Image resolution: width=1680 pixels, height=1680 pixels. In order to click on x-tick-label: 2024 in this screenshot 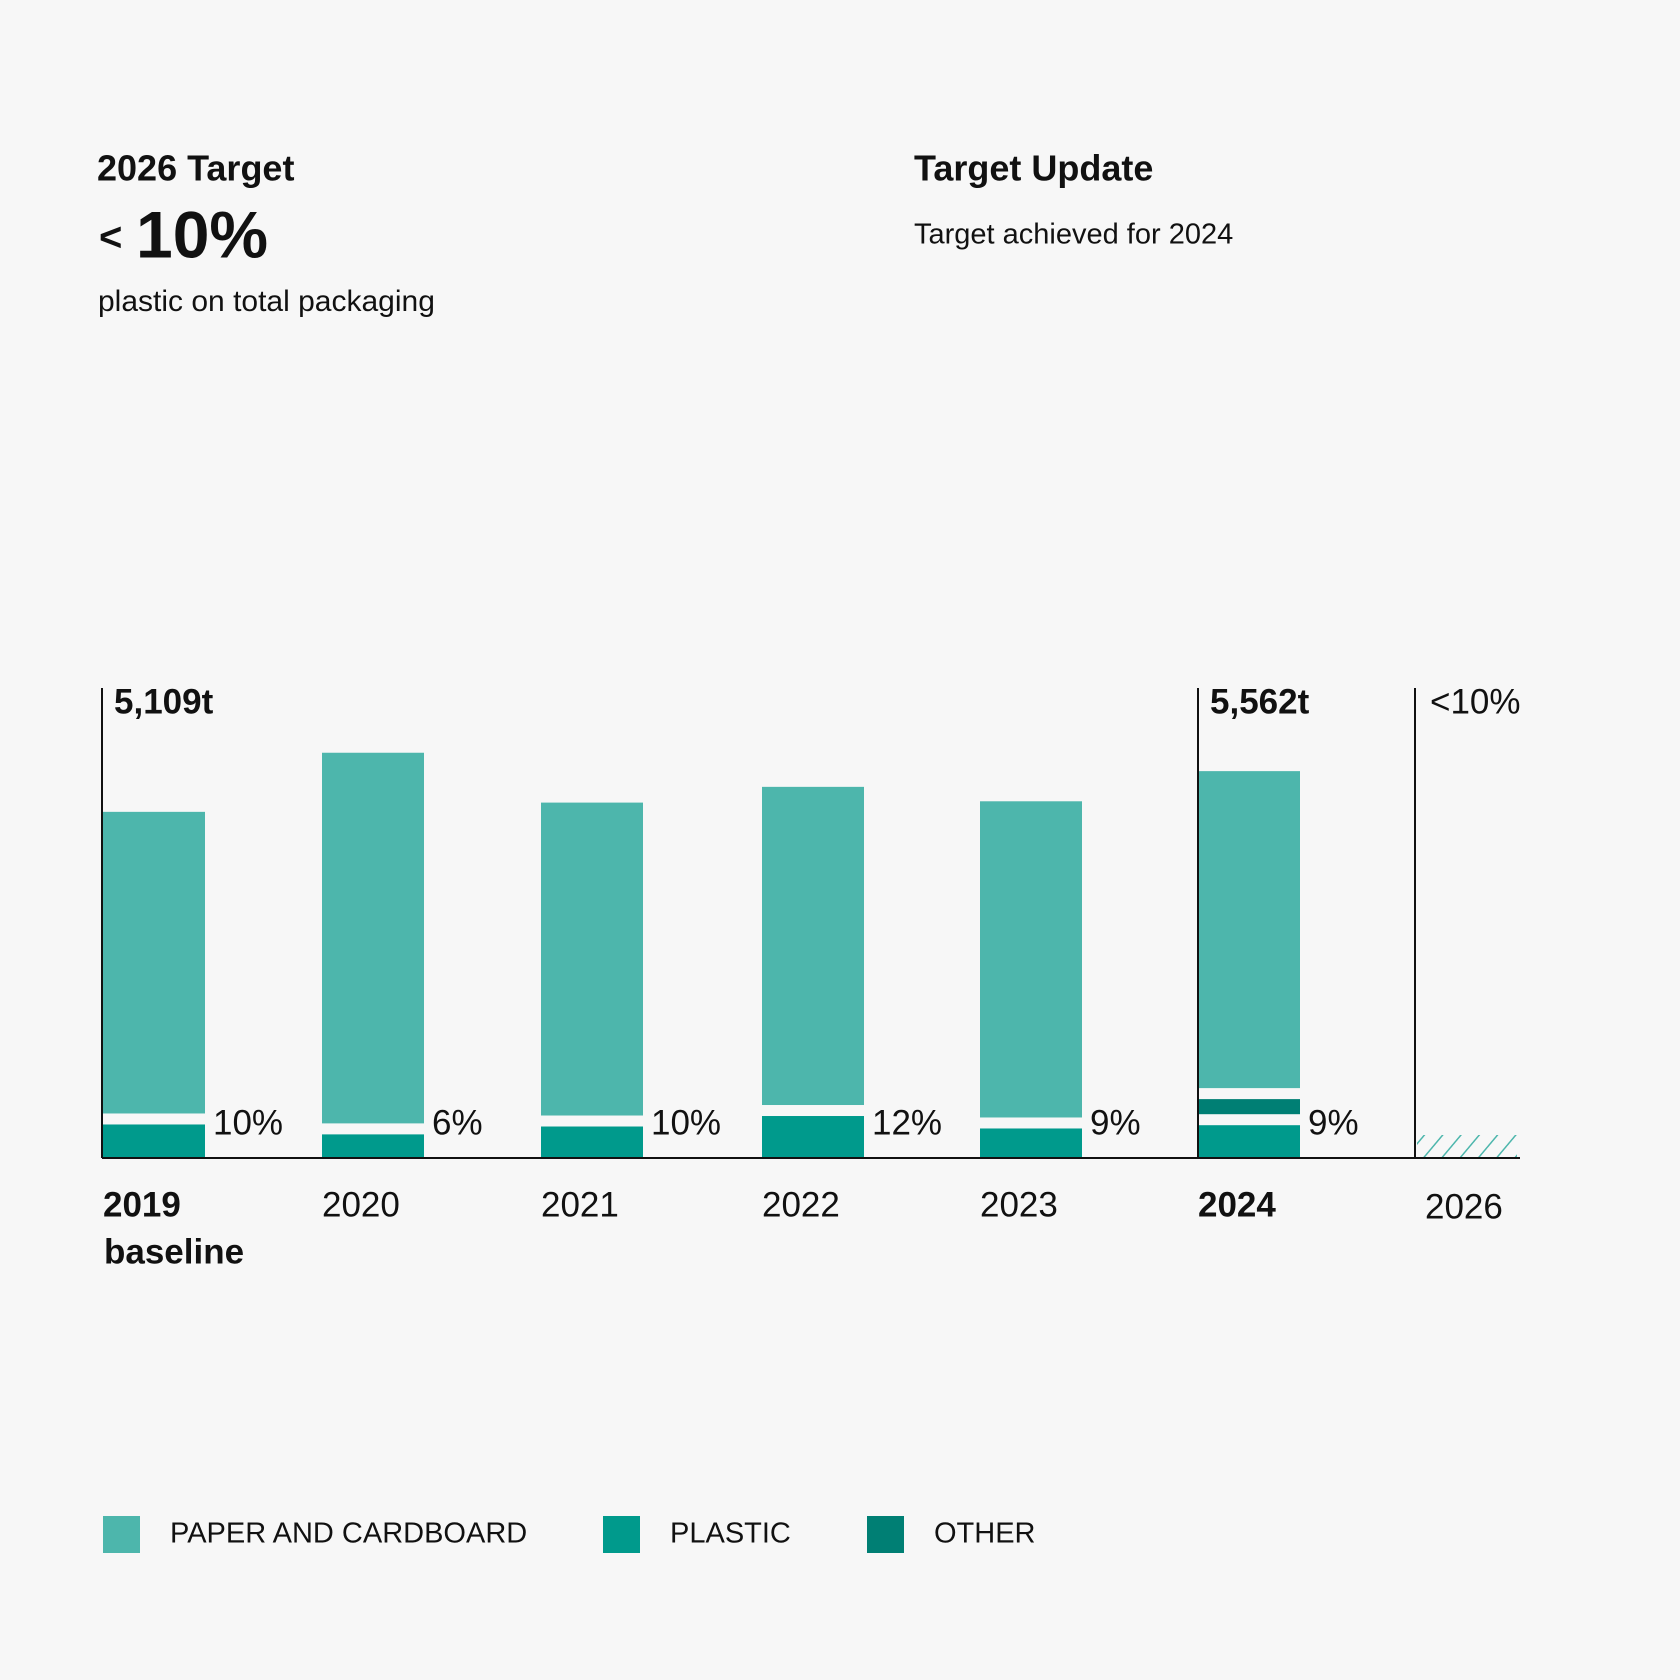, I will do `click(1237, 1204)`.